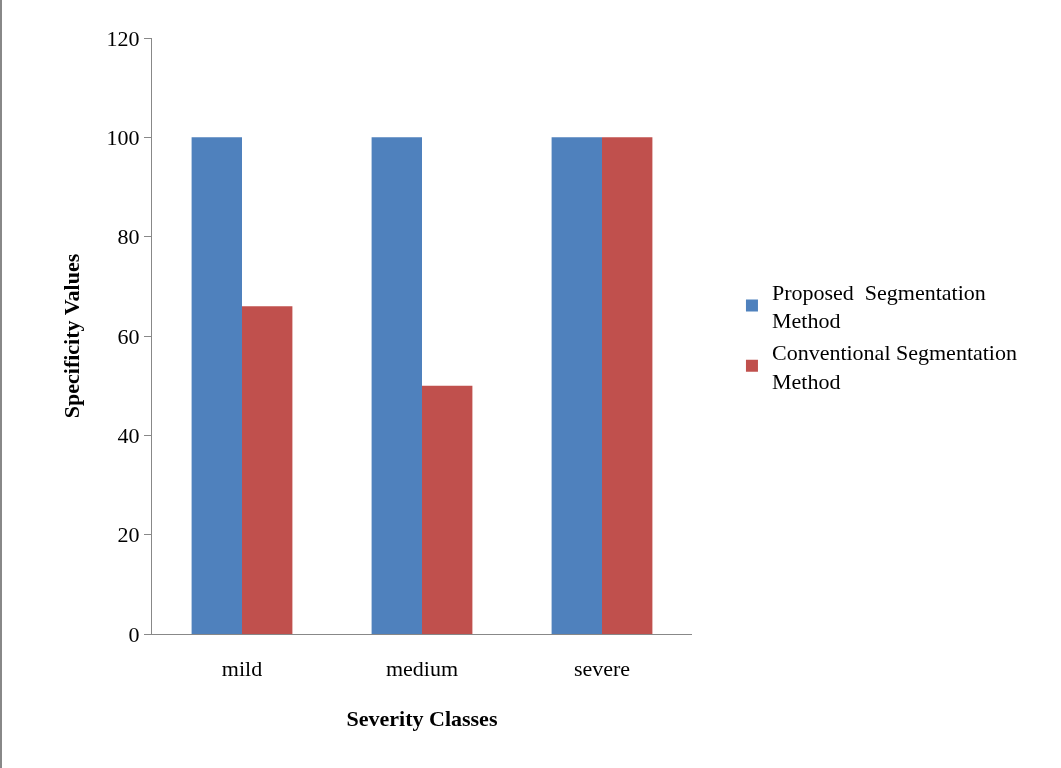 This screenshot has width=1061, height=768. What do you see at coordinates (422, 669) in the screenshot?
I see `x-tick-label: medium` at bounding box center [422, 669].